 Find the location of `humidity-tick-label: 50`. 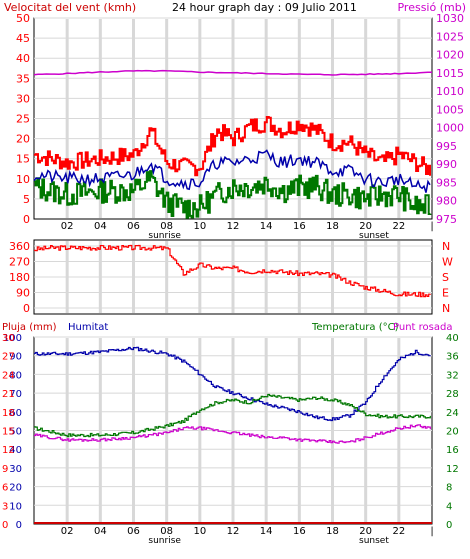

humidity-tick-label: 50 is located at coordinates (15, 432).